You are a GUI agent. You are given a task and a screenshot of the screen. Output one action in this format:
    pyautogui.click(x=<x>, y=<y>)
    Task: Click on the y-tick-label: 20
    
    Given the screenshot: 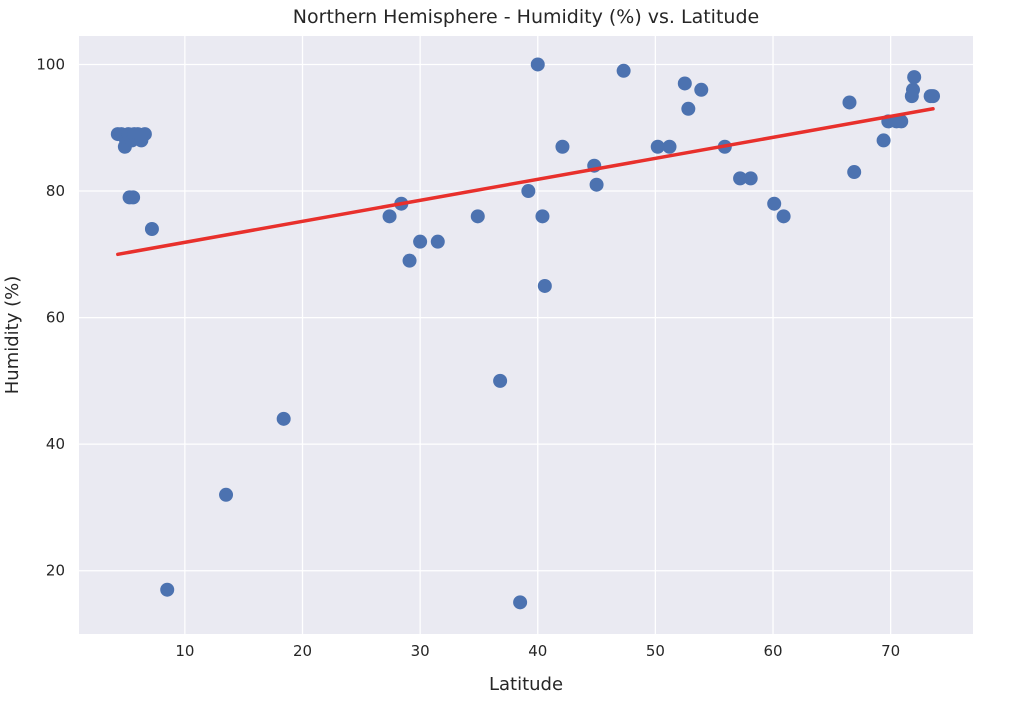 What is the action you would take?
    pyautogui.click(x=55, y=571)
    